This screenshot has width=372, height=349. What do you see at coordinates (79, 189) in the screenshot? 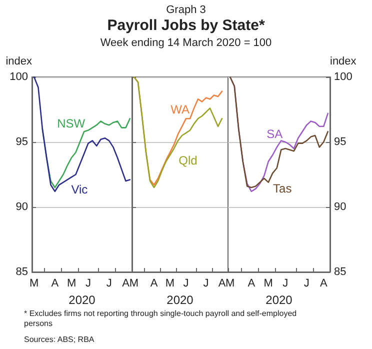
I see `series-label: Vic` at bounding box center [79, 189].